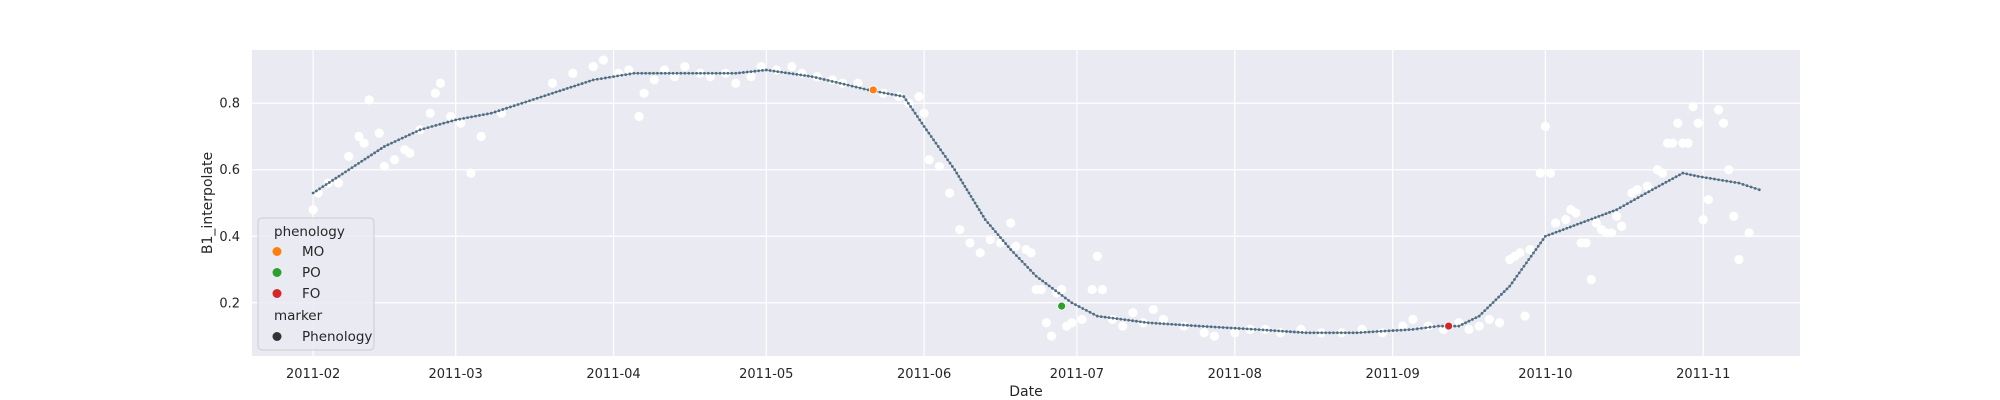 This screenshot has width=2000, height=400. What do you see at coordinates (208, 203) in the screenshot?
I see `y-axis-label: B1_interpolate` at bounding box center [208, 203].